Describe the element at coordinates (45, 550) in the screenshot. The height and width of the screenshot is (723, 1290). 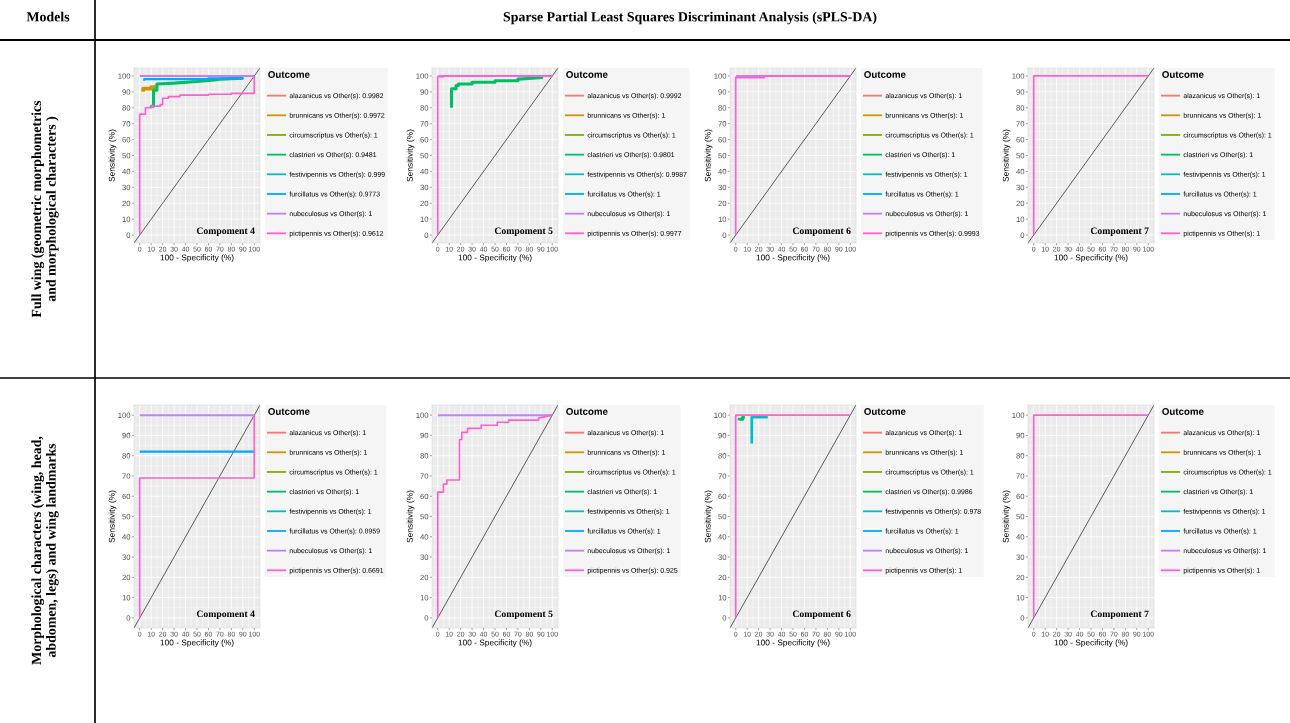
I see `text: Morphological characters (wing, head, abdomen, legs) and wing landmarks` at that location.